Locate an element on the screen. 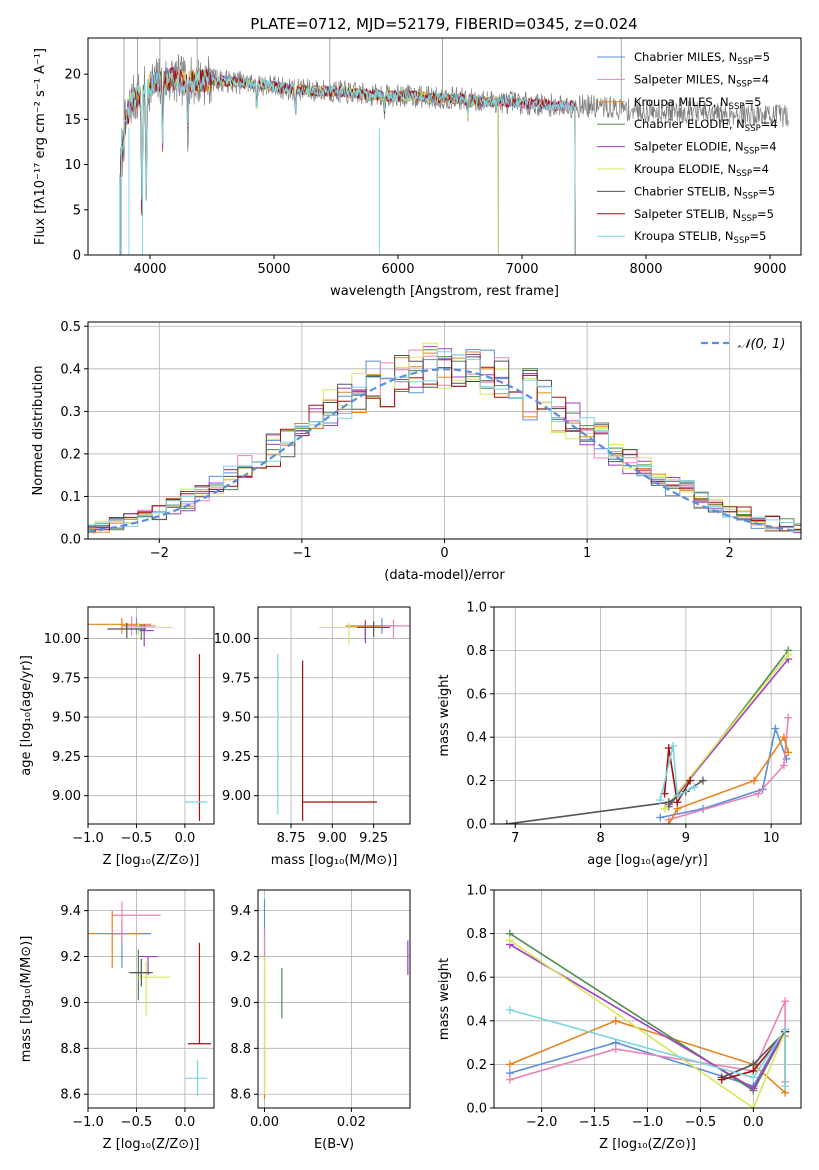 The width and height of the screenshot is (819, 1170). massweight-vs-Z-xtick-label: −2.0 is located at coordinates (542, 1122).